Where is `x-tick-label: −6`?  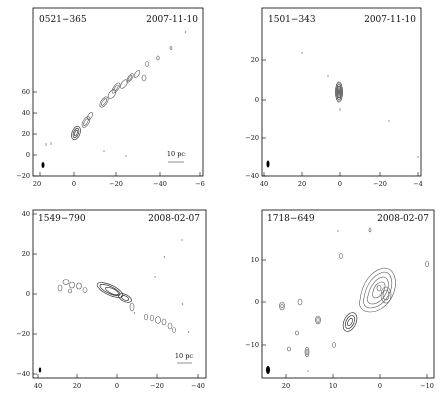 x-tick-label: −6 is located at coordinates (200, 184).